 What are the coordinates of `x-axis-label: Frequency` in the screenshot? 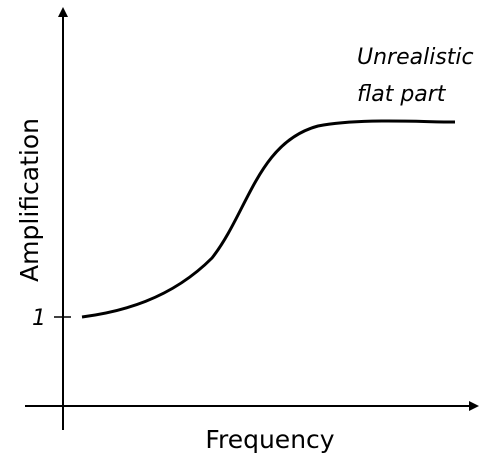 It's located at (269, 439).